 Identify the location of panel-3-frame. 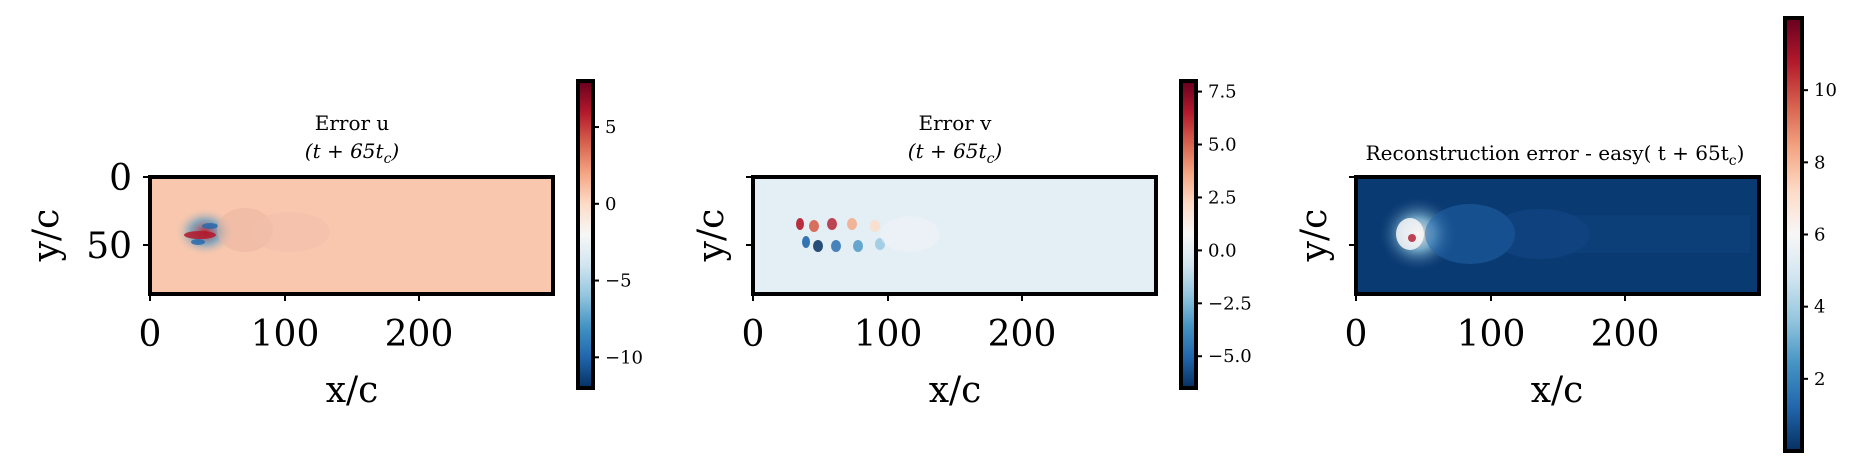
(1557, 235).